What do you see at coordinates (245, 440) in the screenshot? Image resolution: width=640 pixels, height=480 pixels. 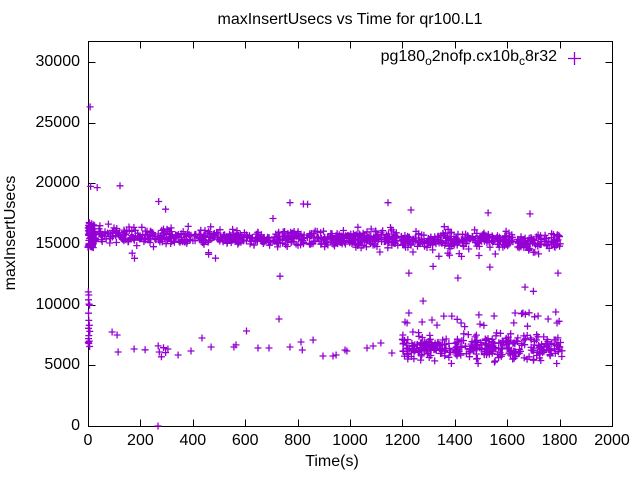 I see `x-tick-label: 600` at bounding box center [245, 440].